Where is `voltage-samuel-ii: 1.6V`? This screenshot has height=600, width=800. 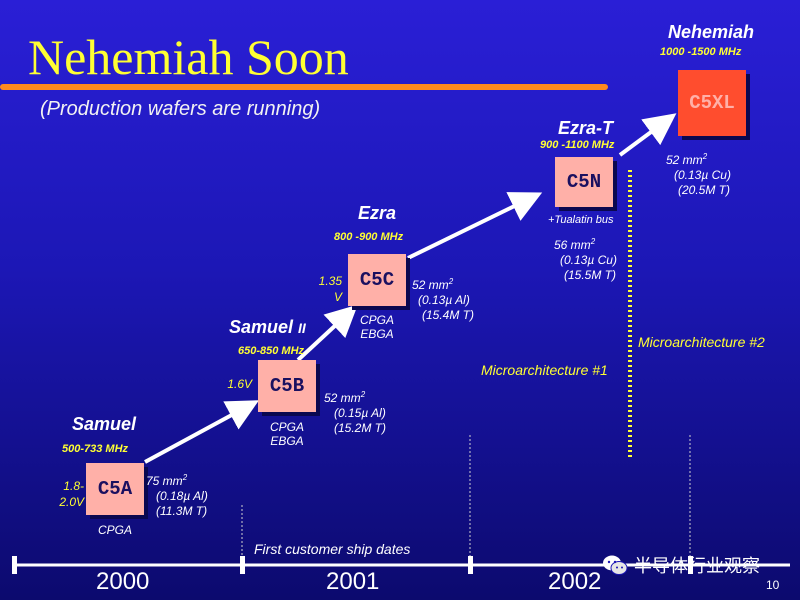 voltage-samuel-ii: 1.6V is located at coordinates (239, 384).